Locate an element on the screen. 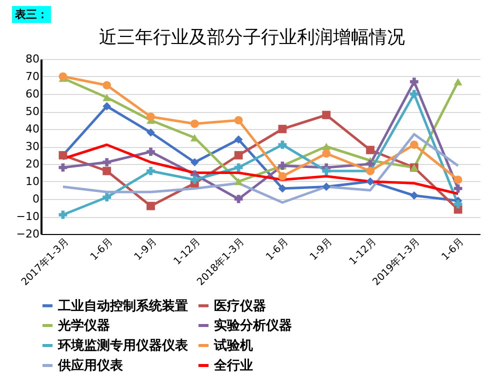 The width and height of the screenshot is (504, 381). text: 表三： is located at coordinates (31, 14).